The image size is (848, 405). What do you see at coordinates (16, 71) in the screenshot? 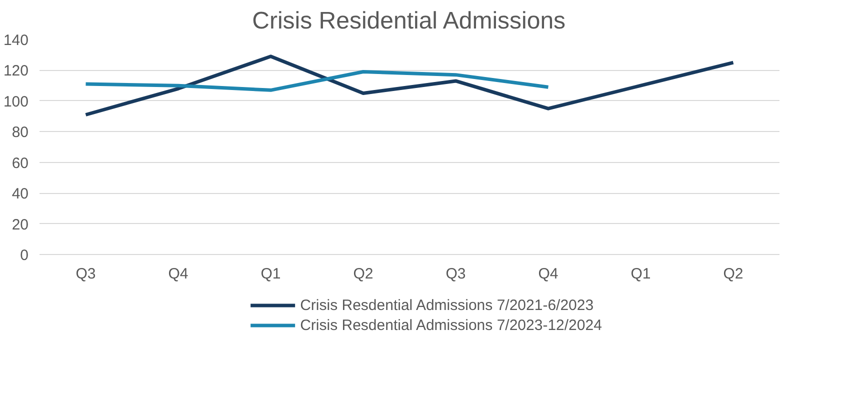
I see `y-tick-label: 120` at bounding box center [16, 71].